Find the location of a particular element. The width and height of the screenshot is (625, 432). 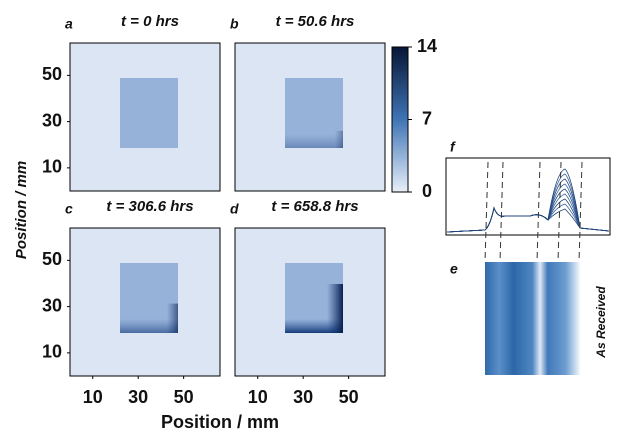

panel-letter: e is located at coordinates (454, 269).